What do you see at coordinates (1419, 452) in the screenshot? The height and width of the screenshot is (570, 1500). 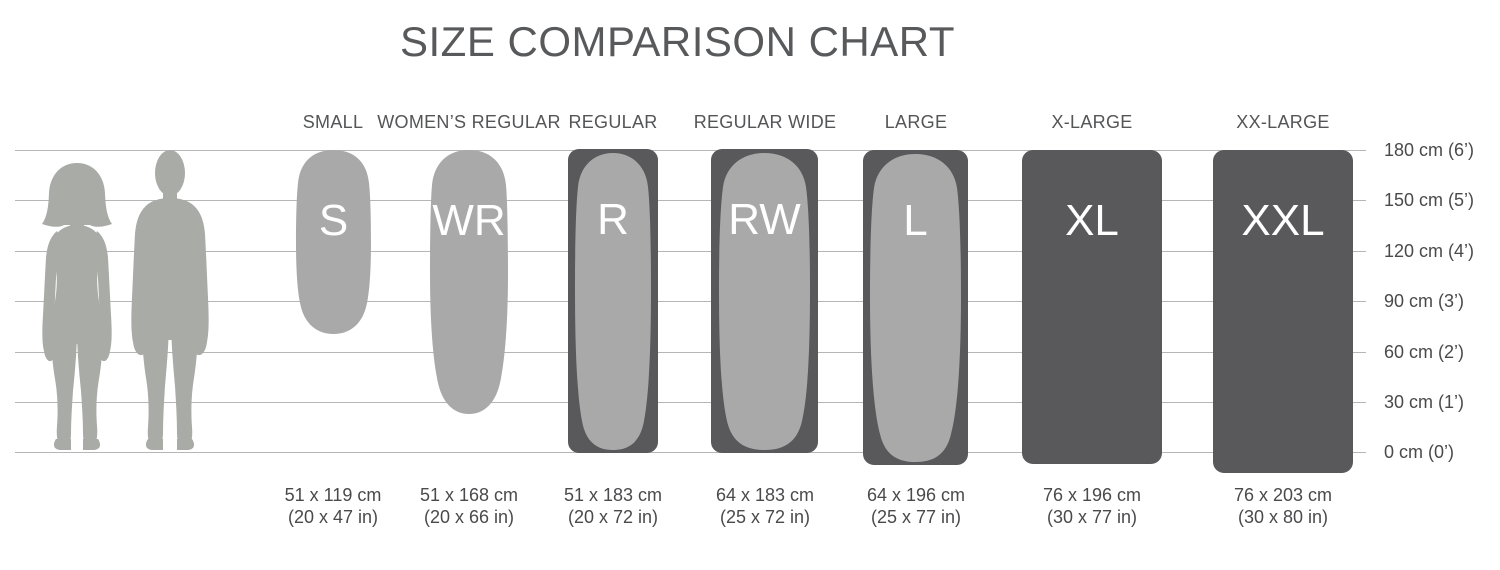 I see `scale-tick-label: 0 cm (0’)` at bounding box center [1419, 452].